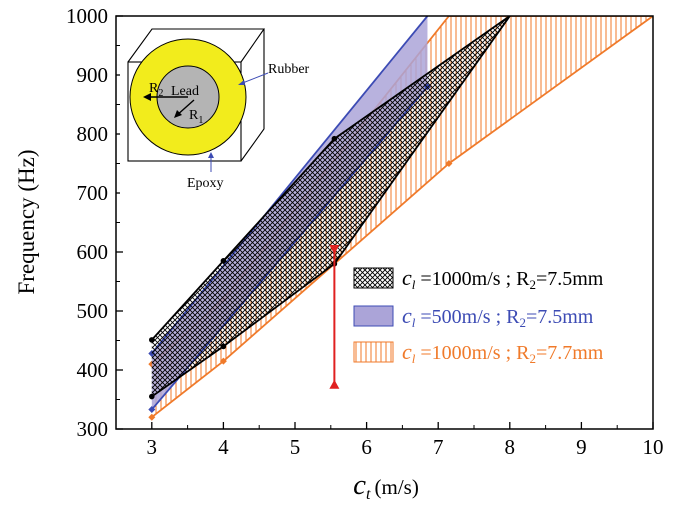  Describe the element at coordinates (93, 134) in the screenshot. I see `y-tick-label-5: 800` at that location.